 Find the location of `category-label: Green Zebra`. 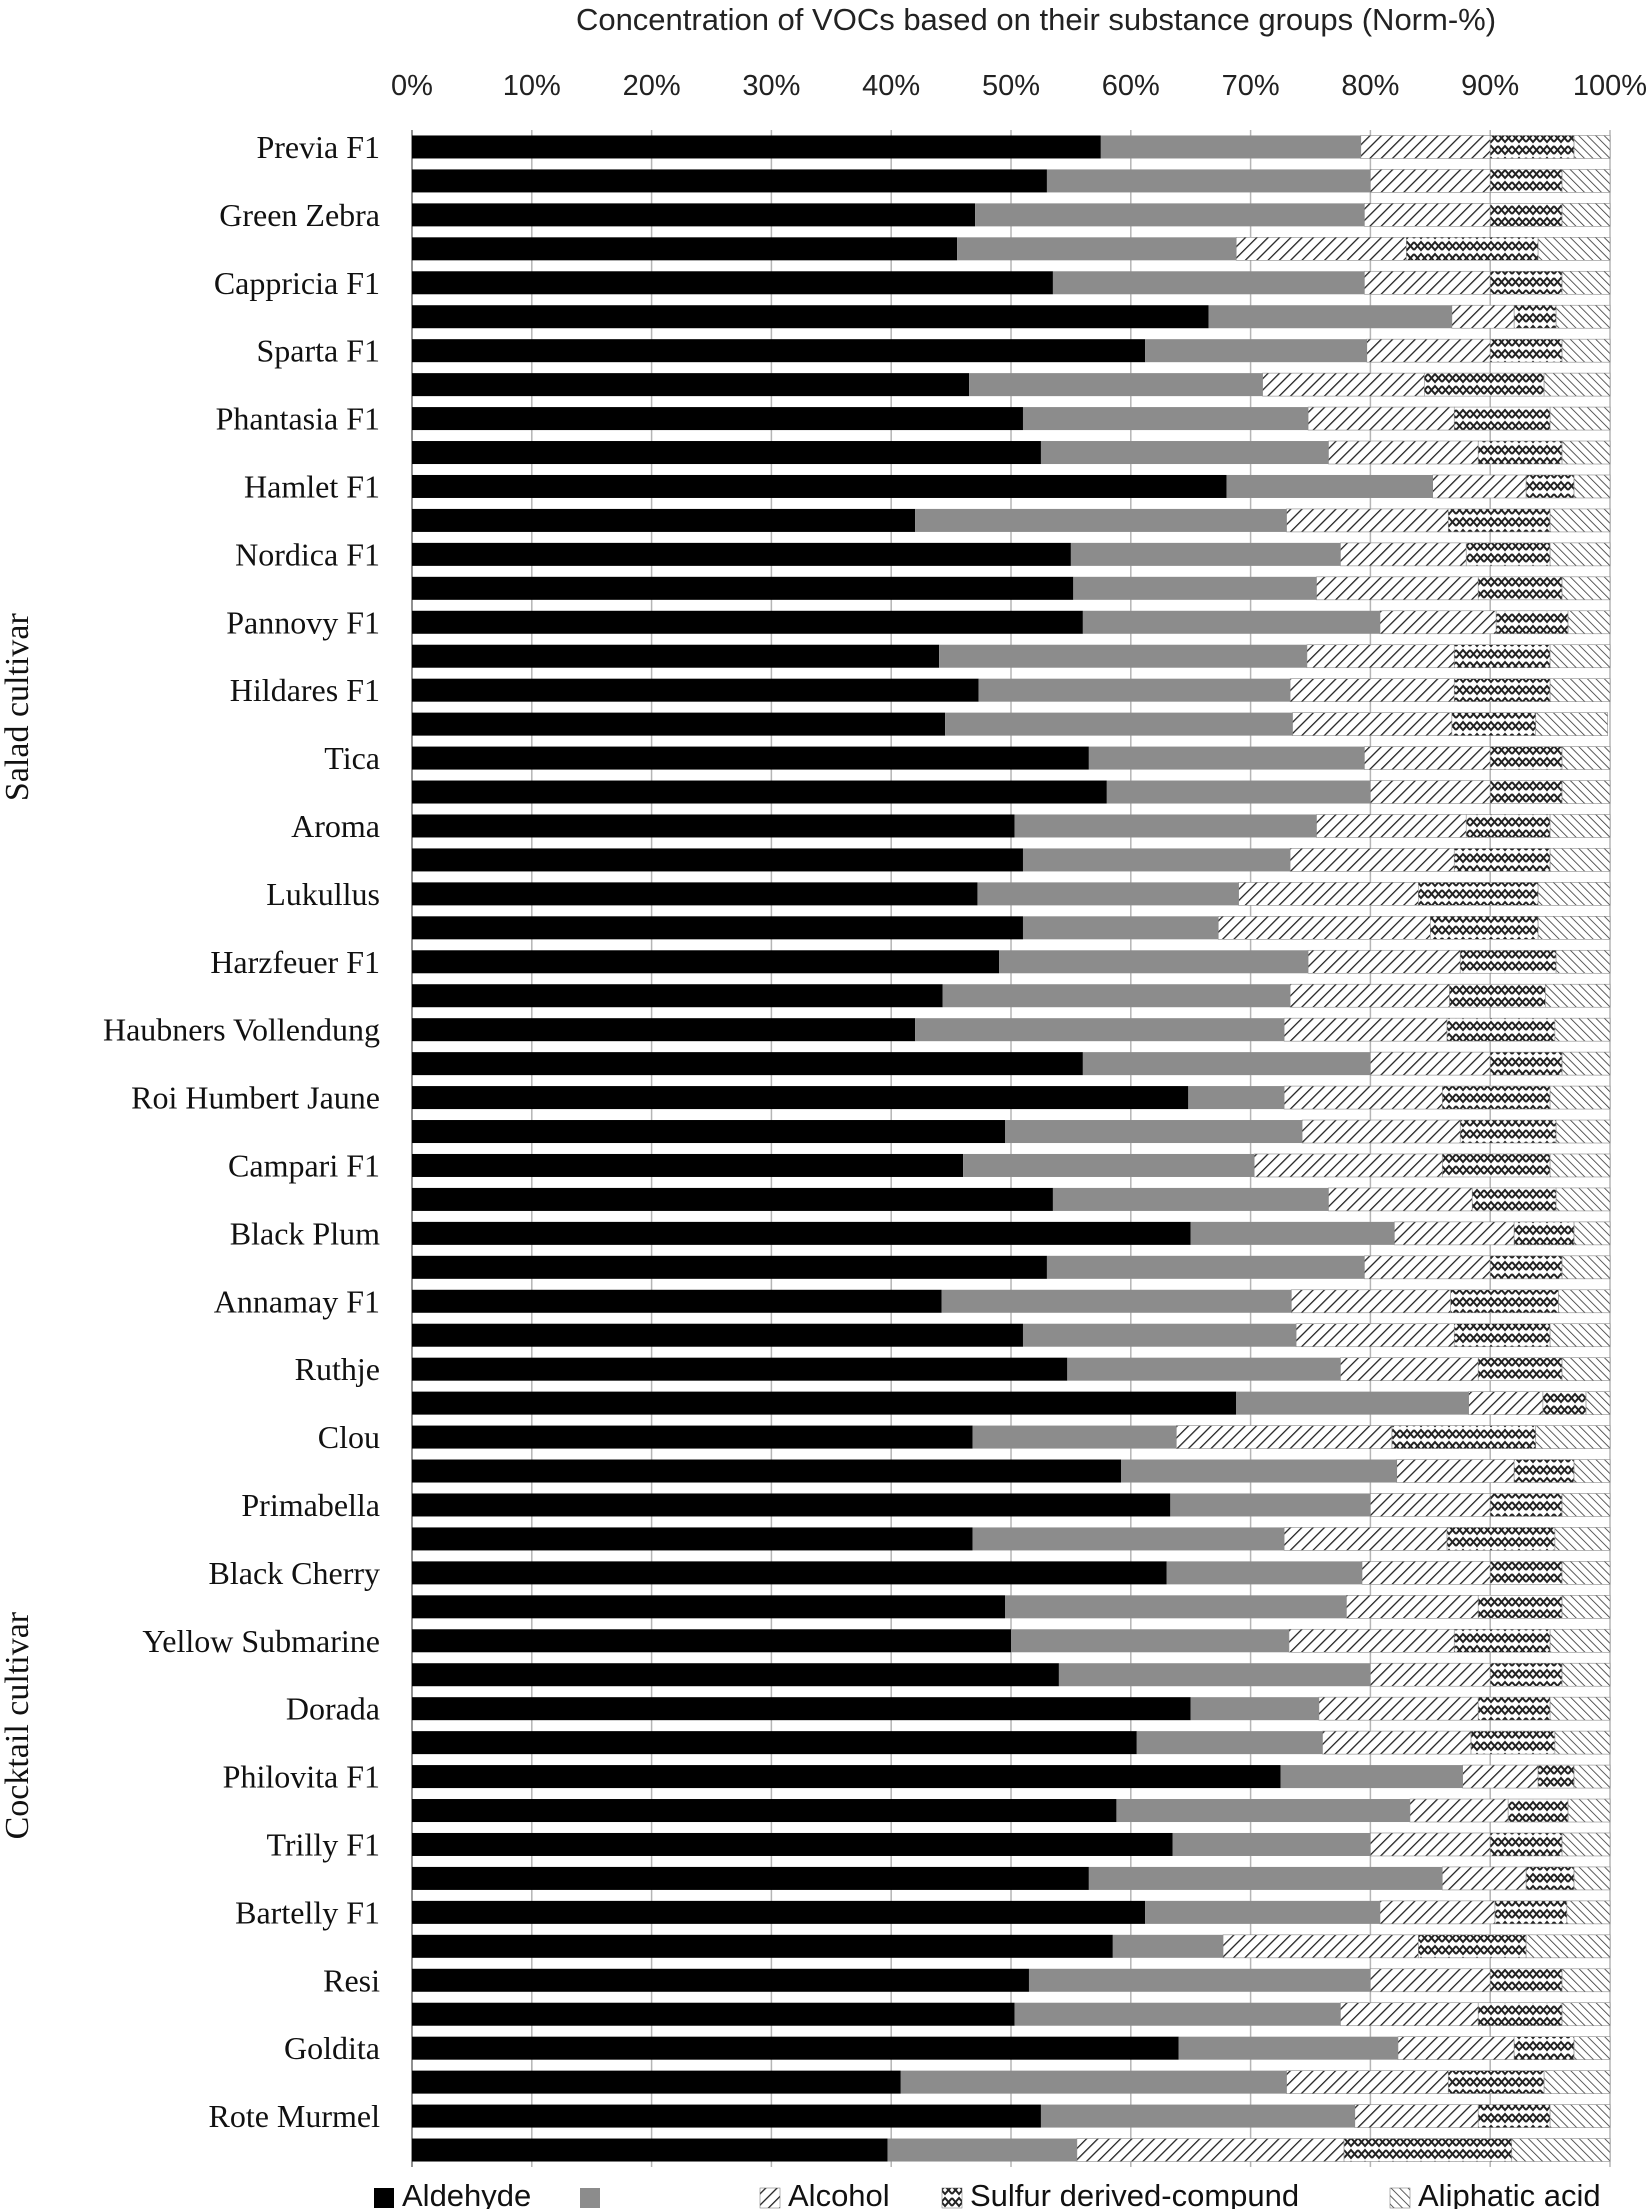

category-label: Green Zebra is located at coordinates (299, 215).